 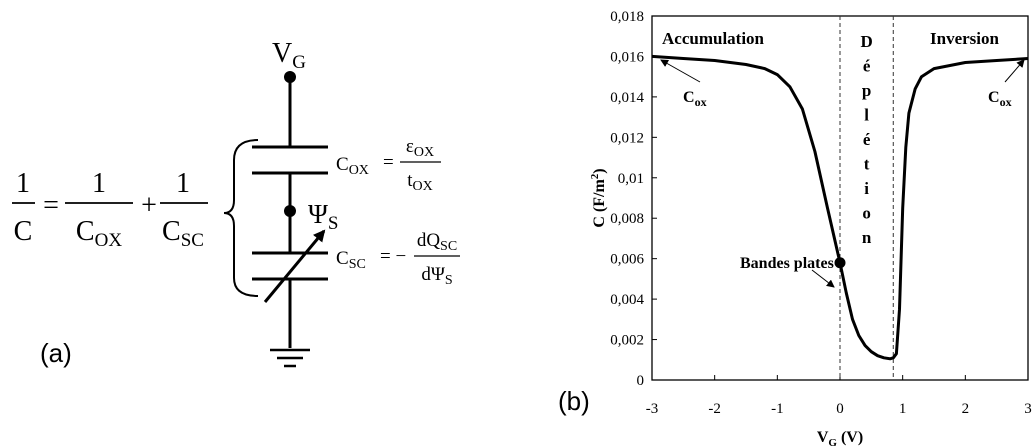 What do you see at coordinates (867, 164) in the screenshot?
I see `depletion-letter: t` at bounding box center [867, 164].